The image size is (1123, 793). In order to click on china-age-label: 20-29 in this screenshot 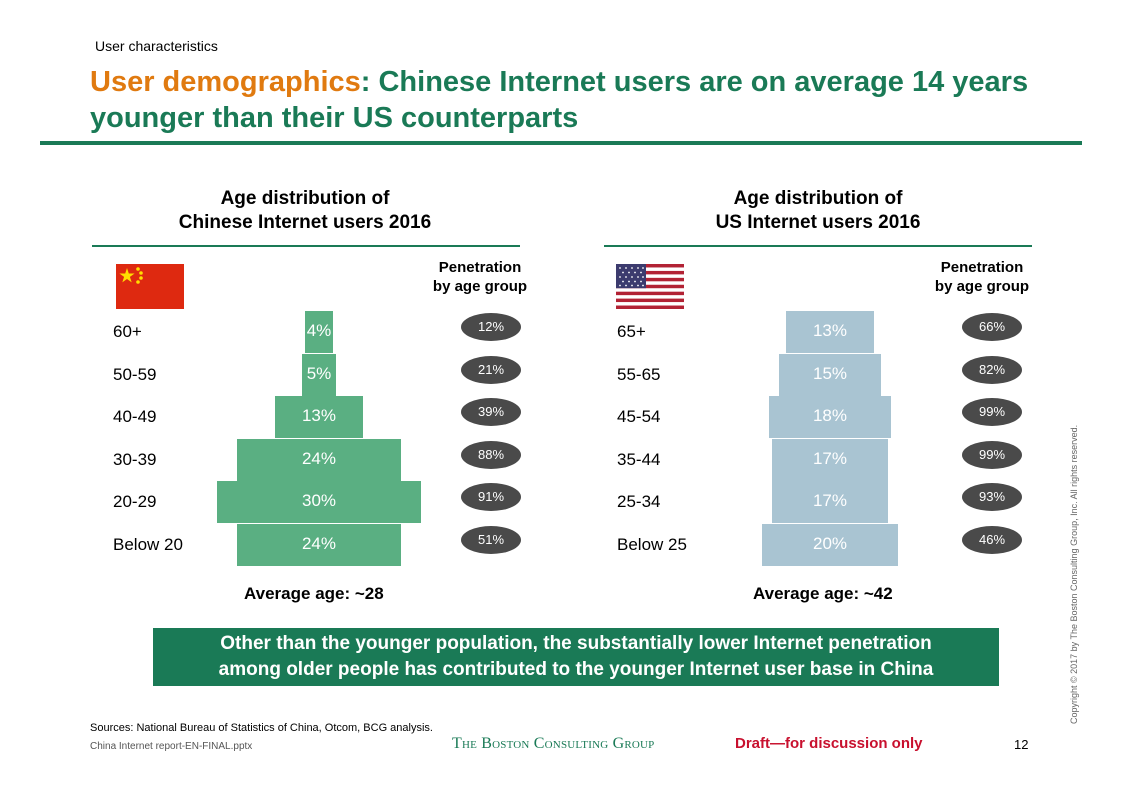, I will do `click(135, 501)`.